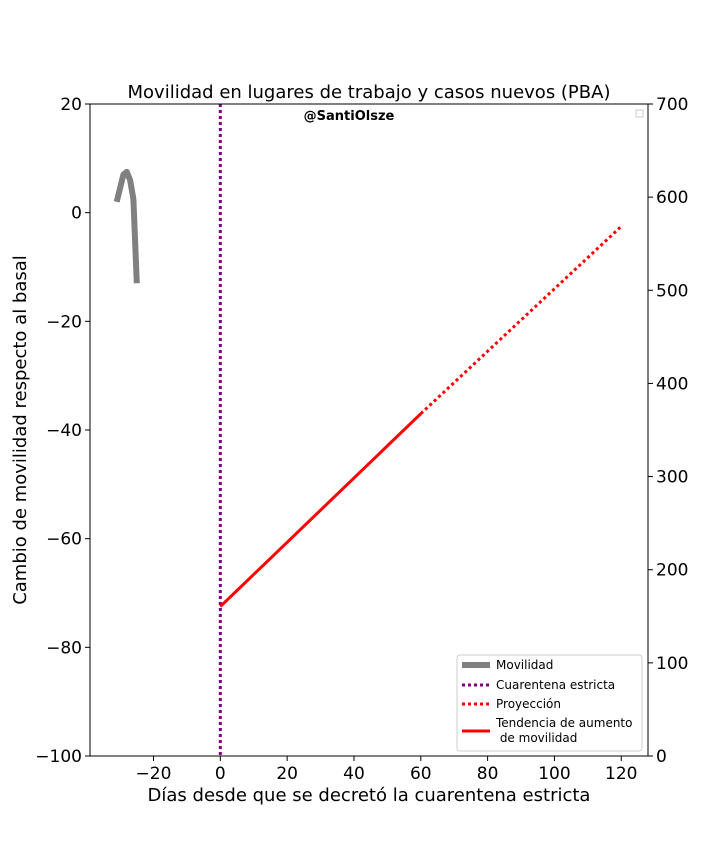 The height and width of the screenshot is (864, 720). I want to click on x-tick-label: 20, so click(287, 774).